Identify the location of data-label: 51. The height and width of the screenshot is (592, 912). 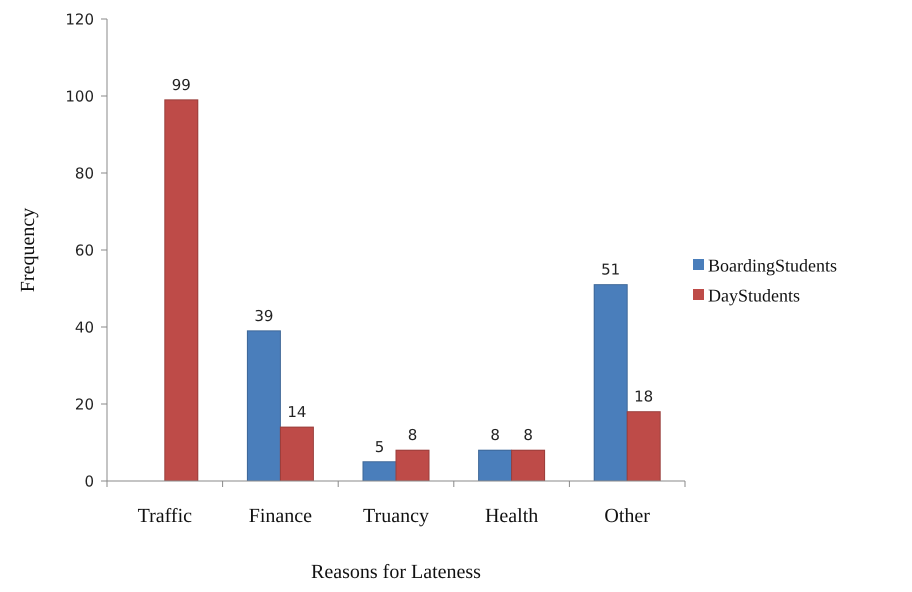
(610, 269).